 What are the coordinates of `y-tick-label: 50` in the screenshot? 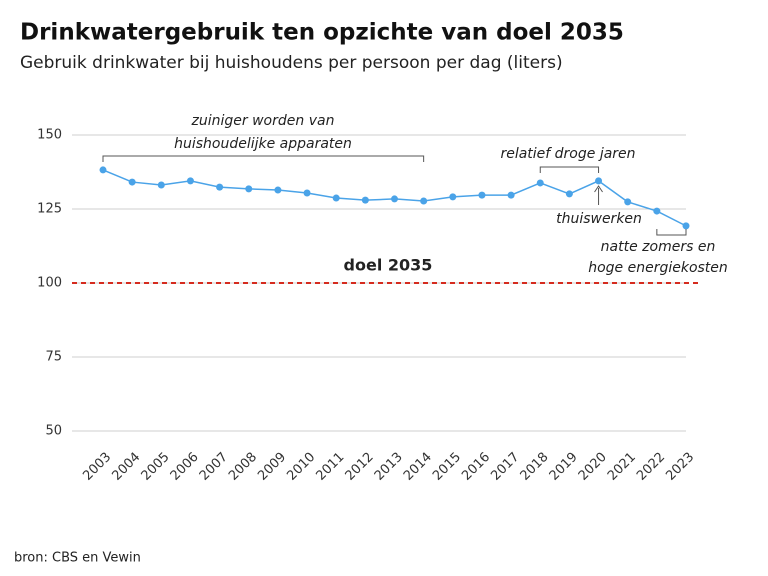 It's located at (53, 431).